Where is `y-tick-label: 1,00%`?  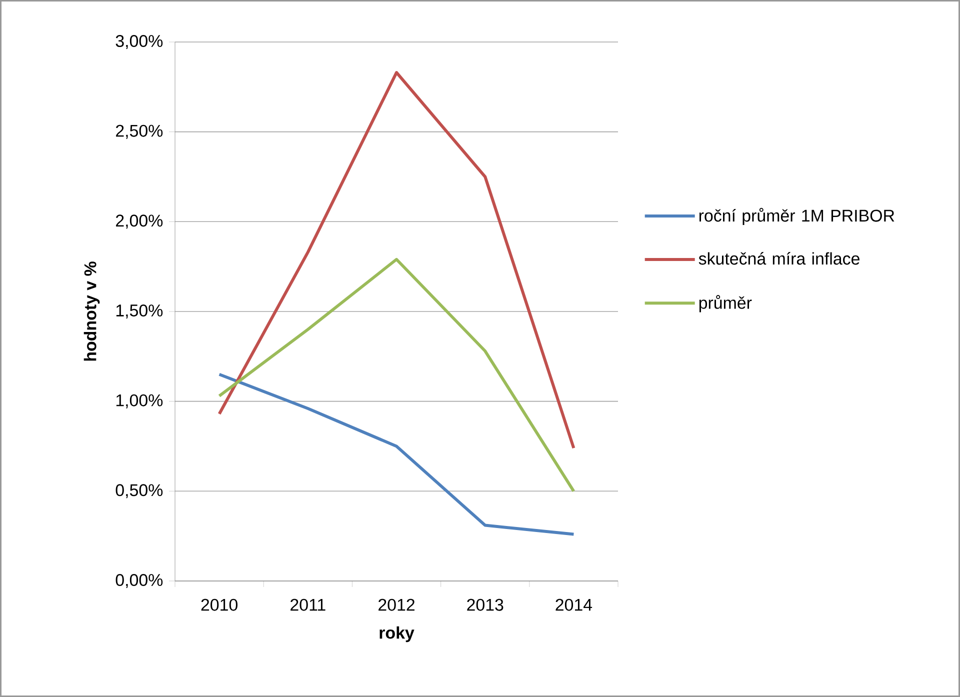
y-tick-label: 1,00% is located at coordinates (139, 401).